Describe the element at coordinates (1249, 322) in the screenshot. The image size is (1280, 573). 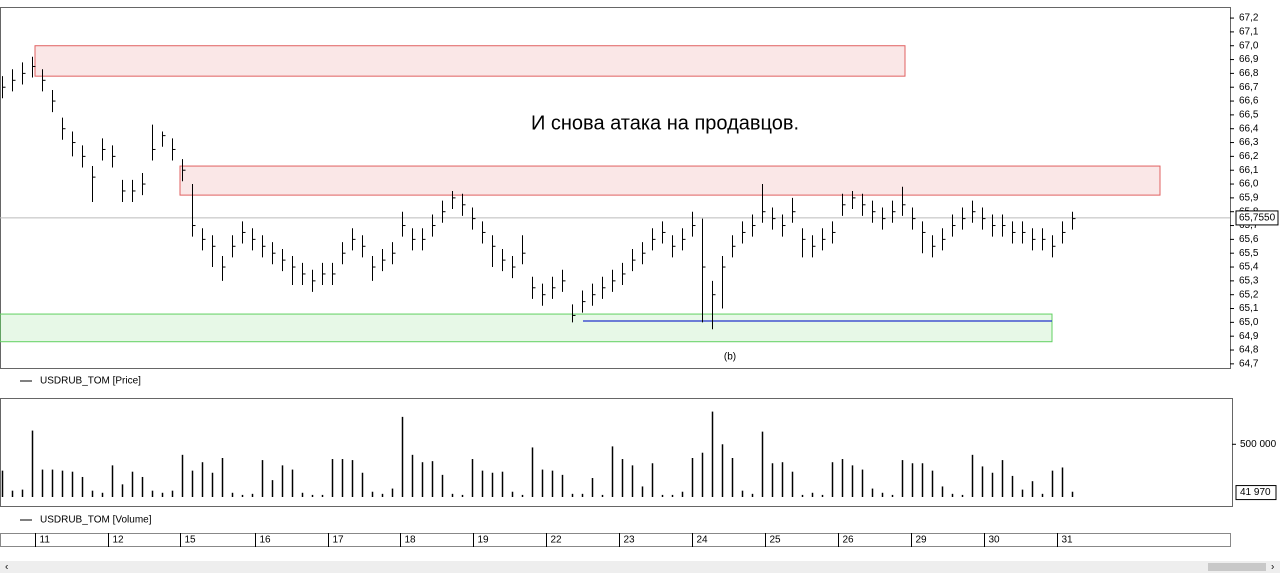
I see `y-tick-label: 65,0` at that location.